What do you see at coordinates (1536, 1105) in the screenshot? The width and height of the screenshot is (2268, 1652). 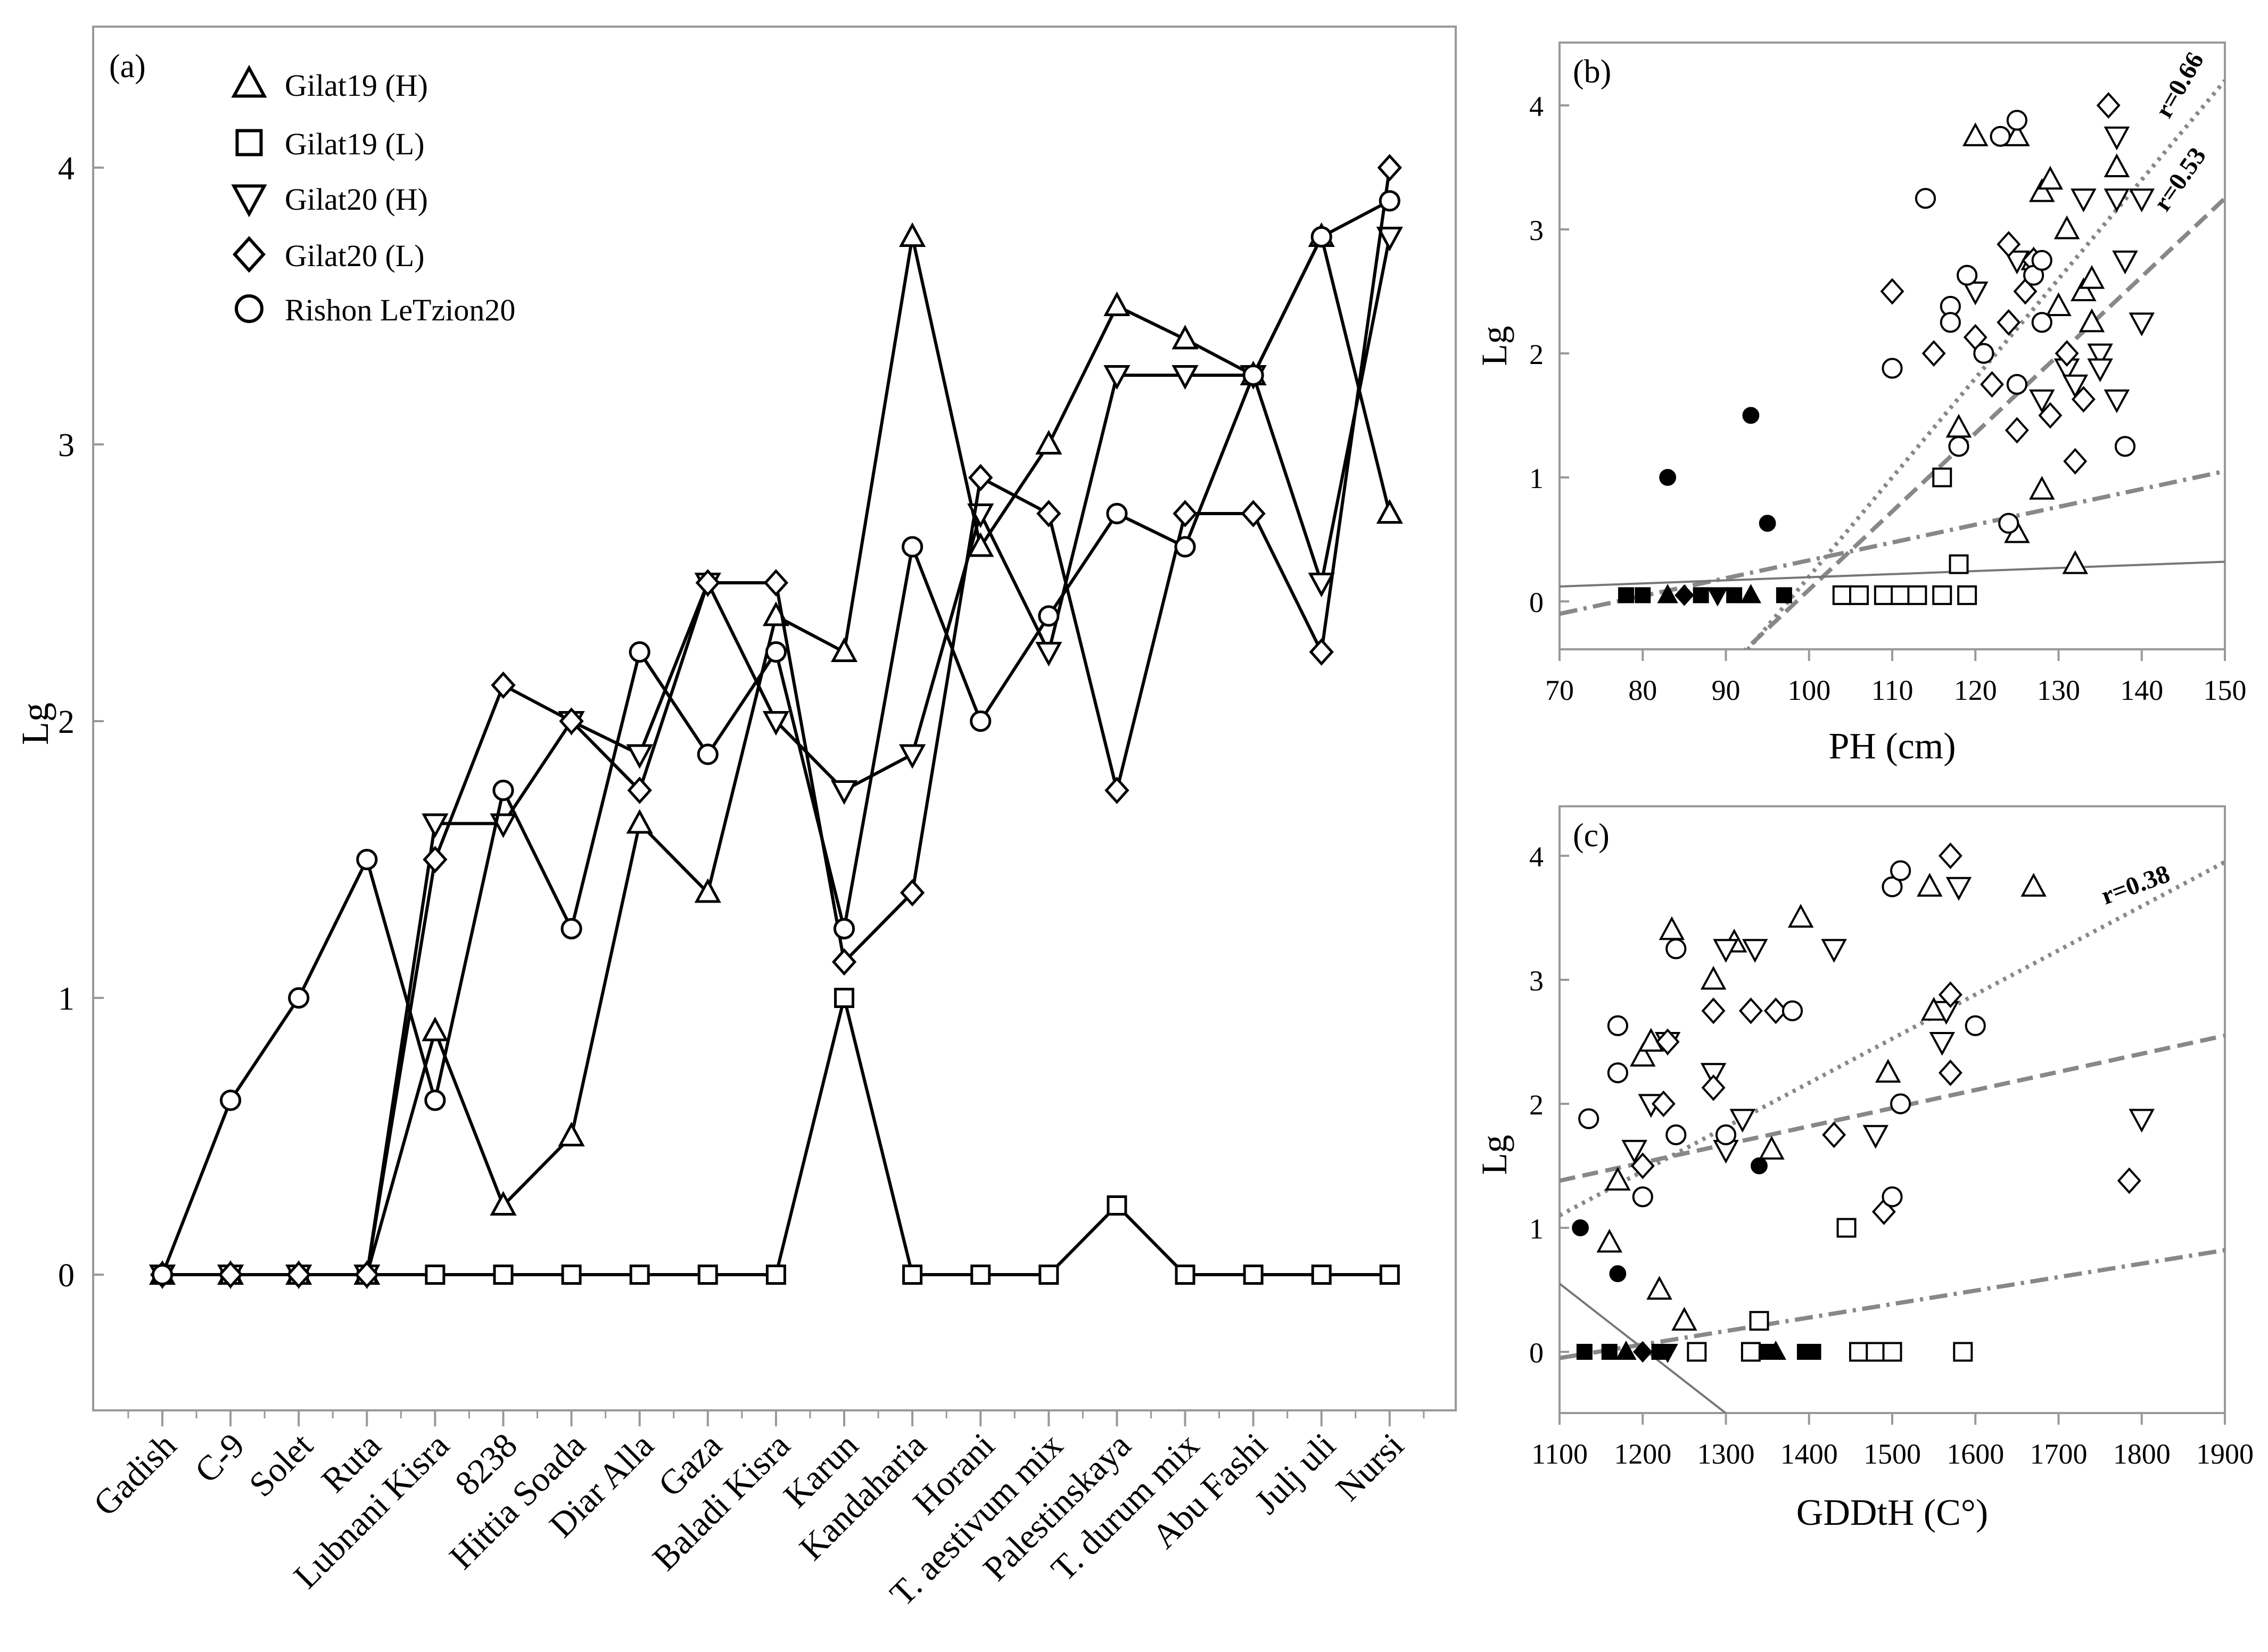 I see `y-tick-label: 2` at bounding box center [1536, 1105].